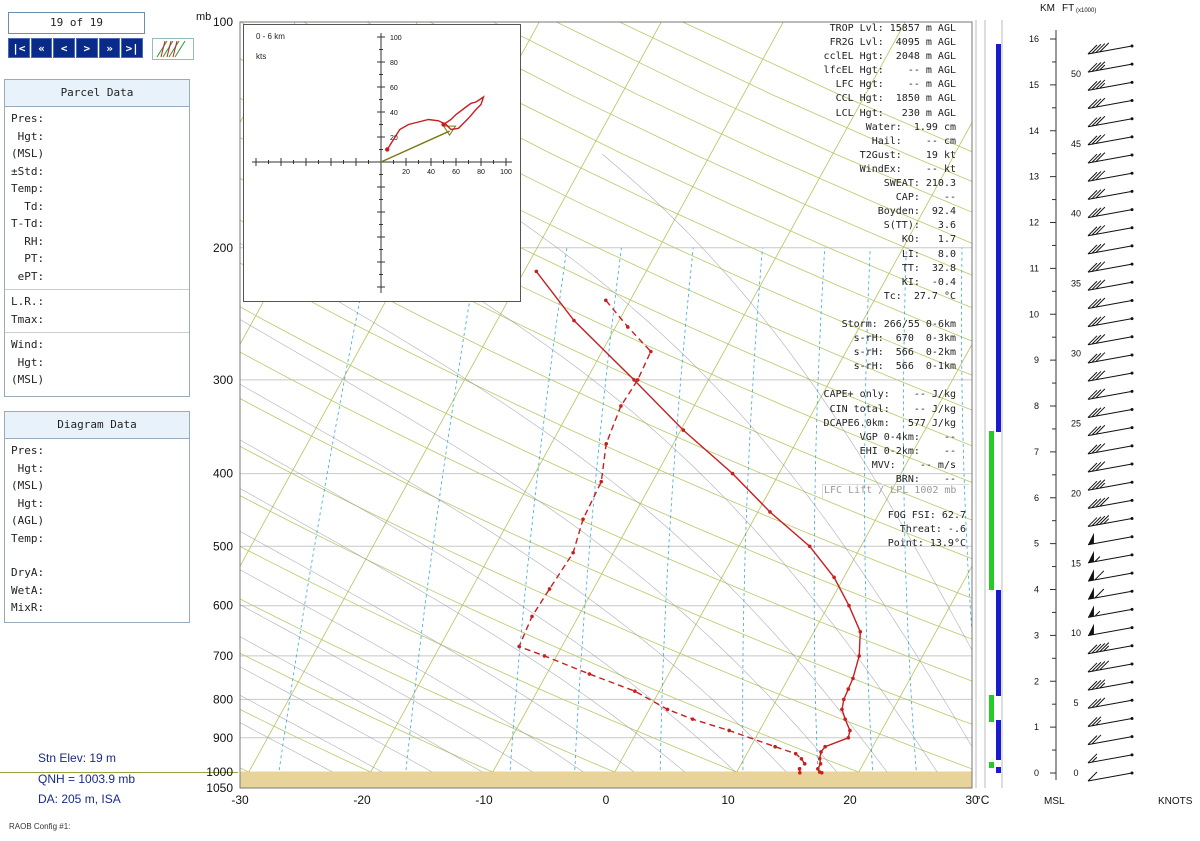 This screenshot has width=1200, height=841. What do you see at coordinates (1076, 423) in the screenshot?
I see `ft-tick-label: 25` at bounding box center [1076, 423].